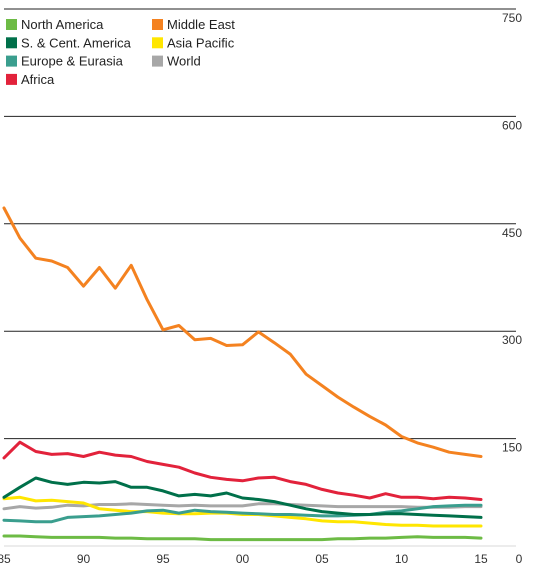 The image size is (533, 569). I want to click on legend-swatch-europe-eurasia, so click(11, 61).